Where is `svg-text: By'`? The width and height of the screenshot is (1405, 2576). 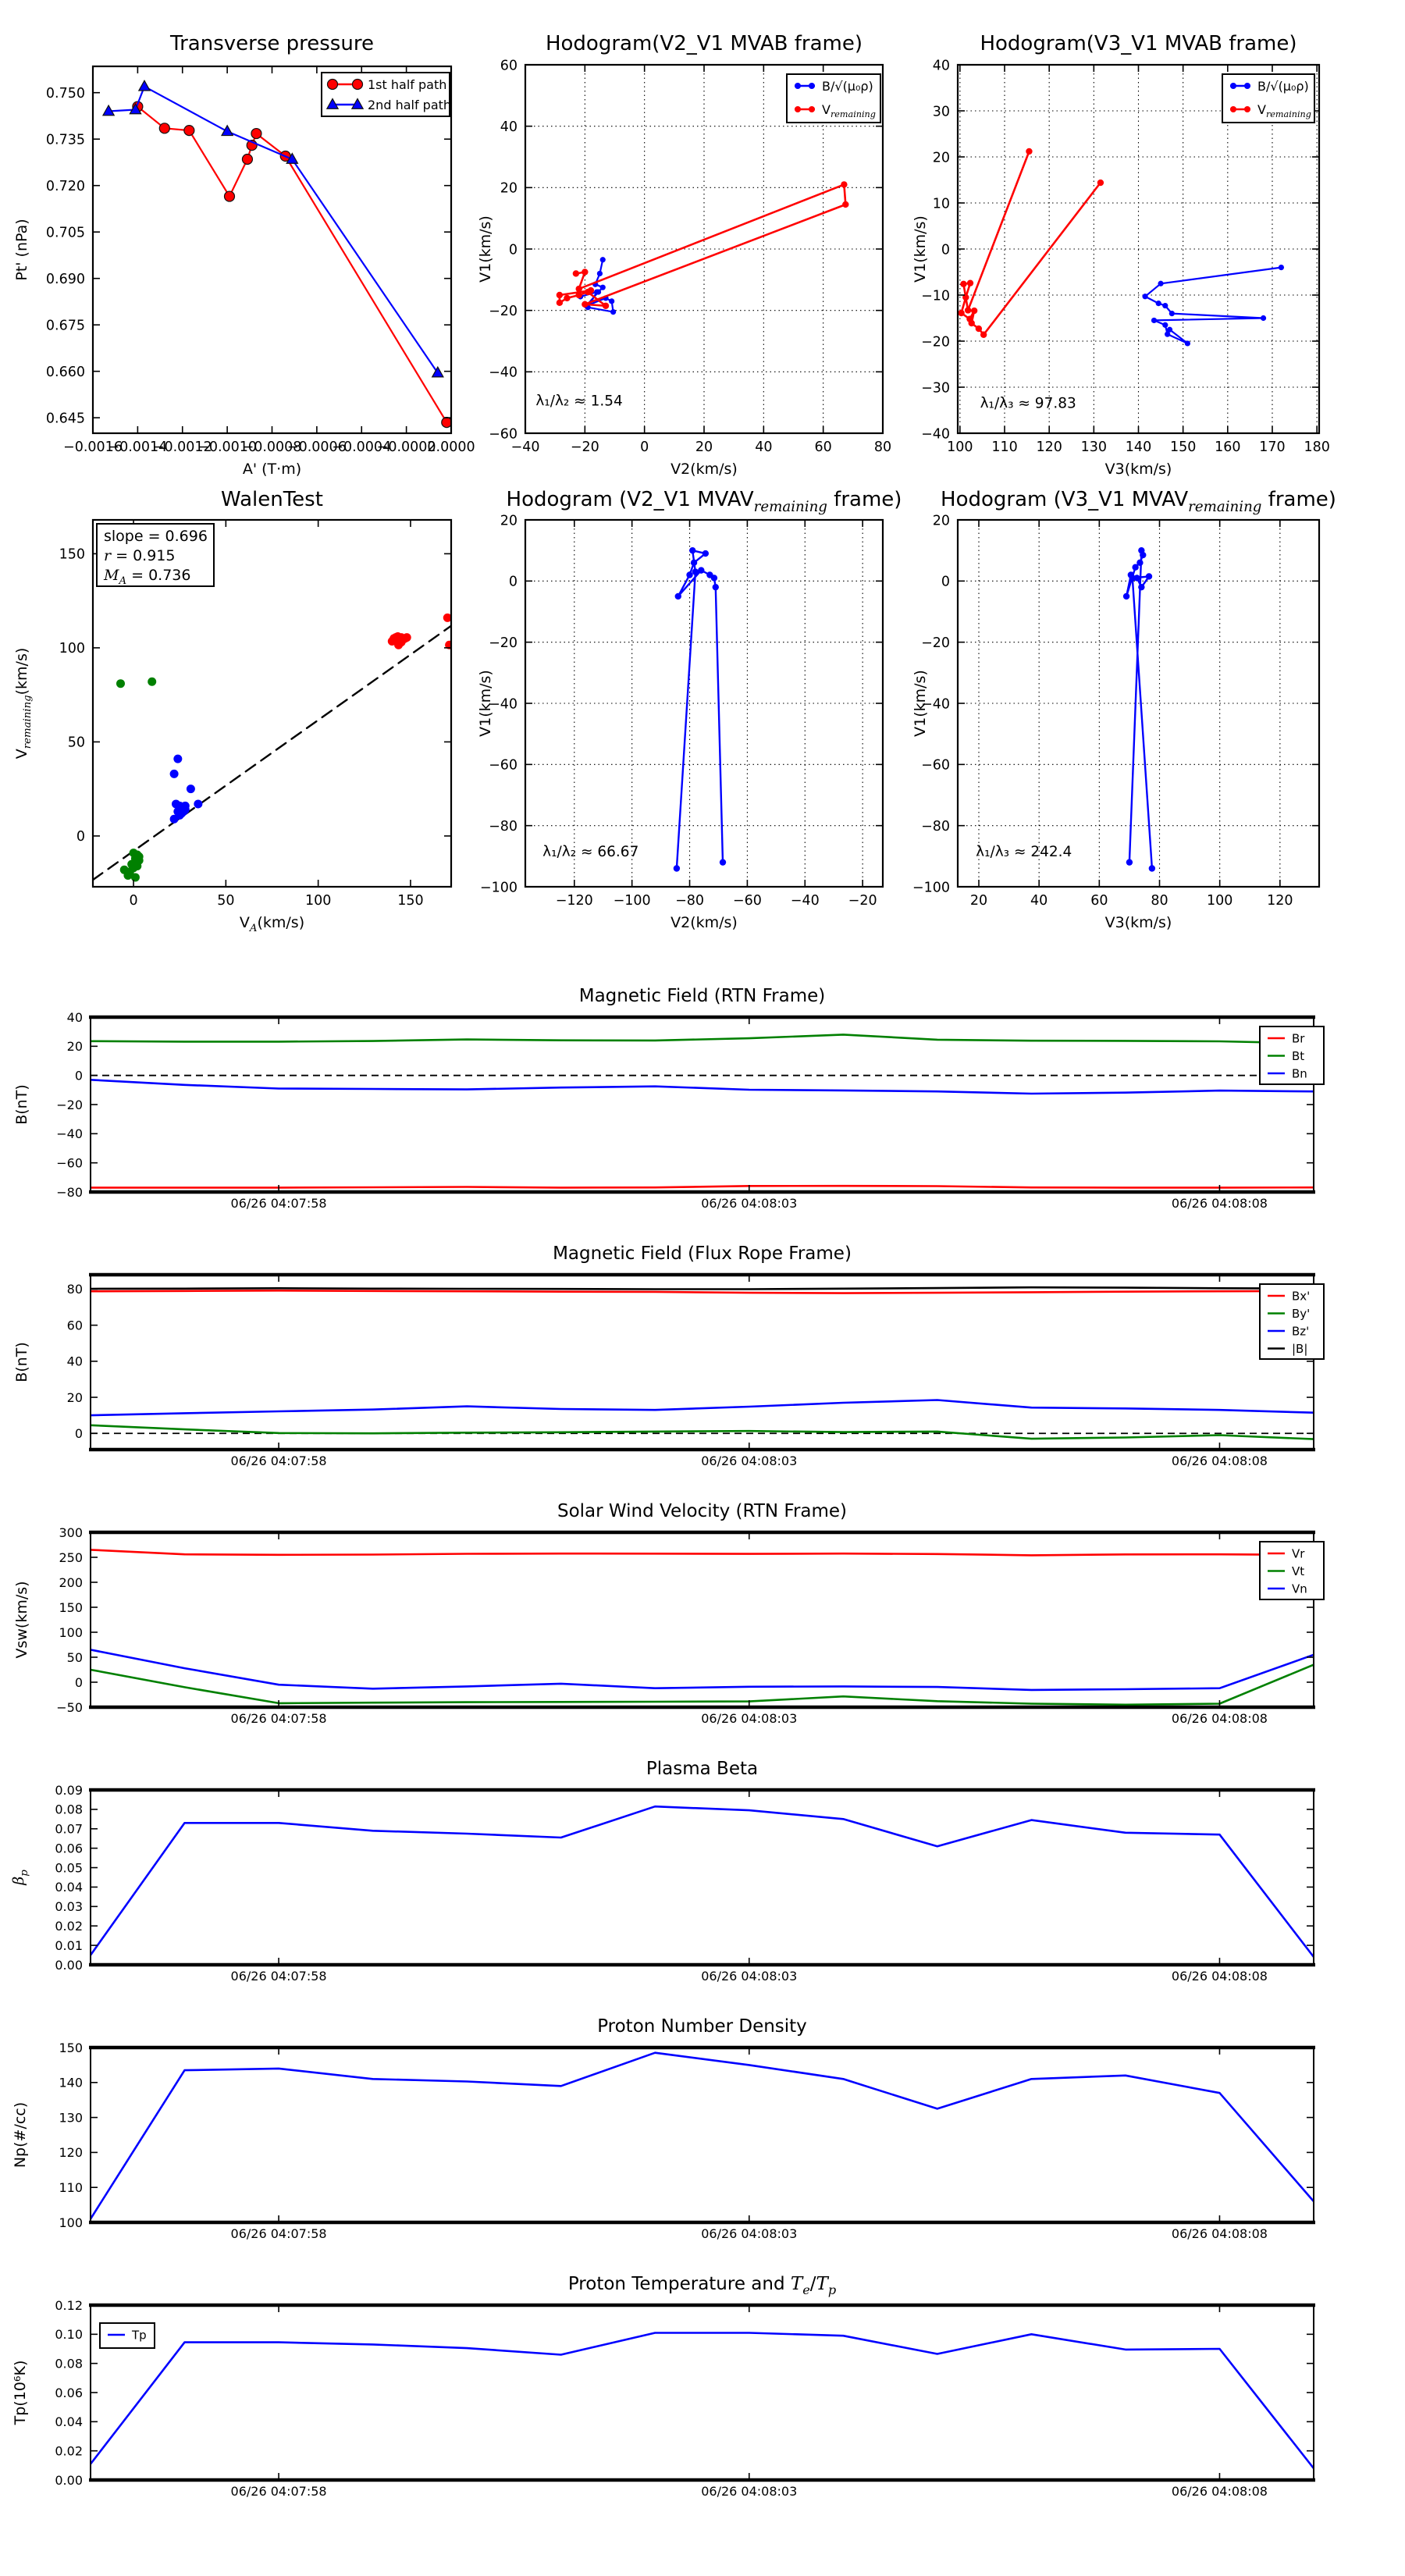 svg-text: By' is located at coordinates (1301, 1314).